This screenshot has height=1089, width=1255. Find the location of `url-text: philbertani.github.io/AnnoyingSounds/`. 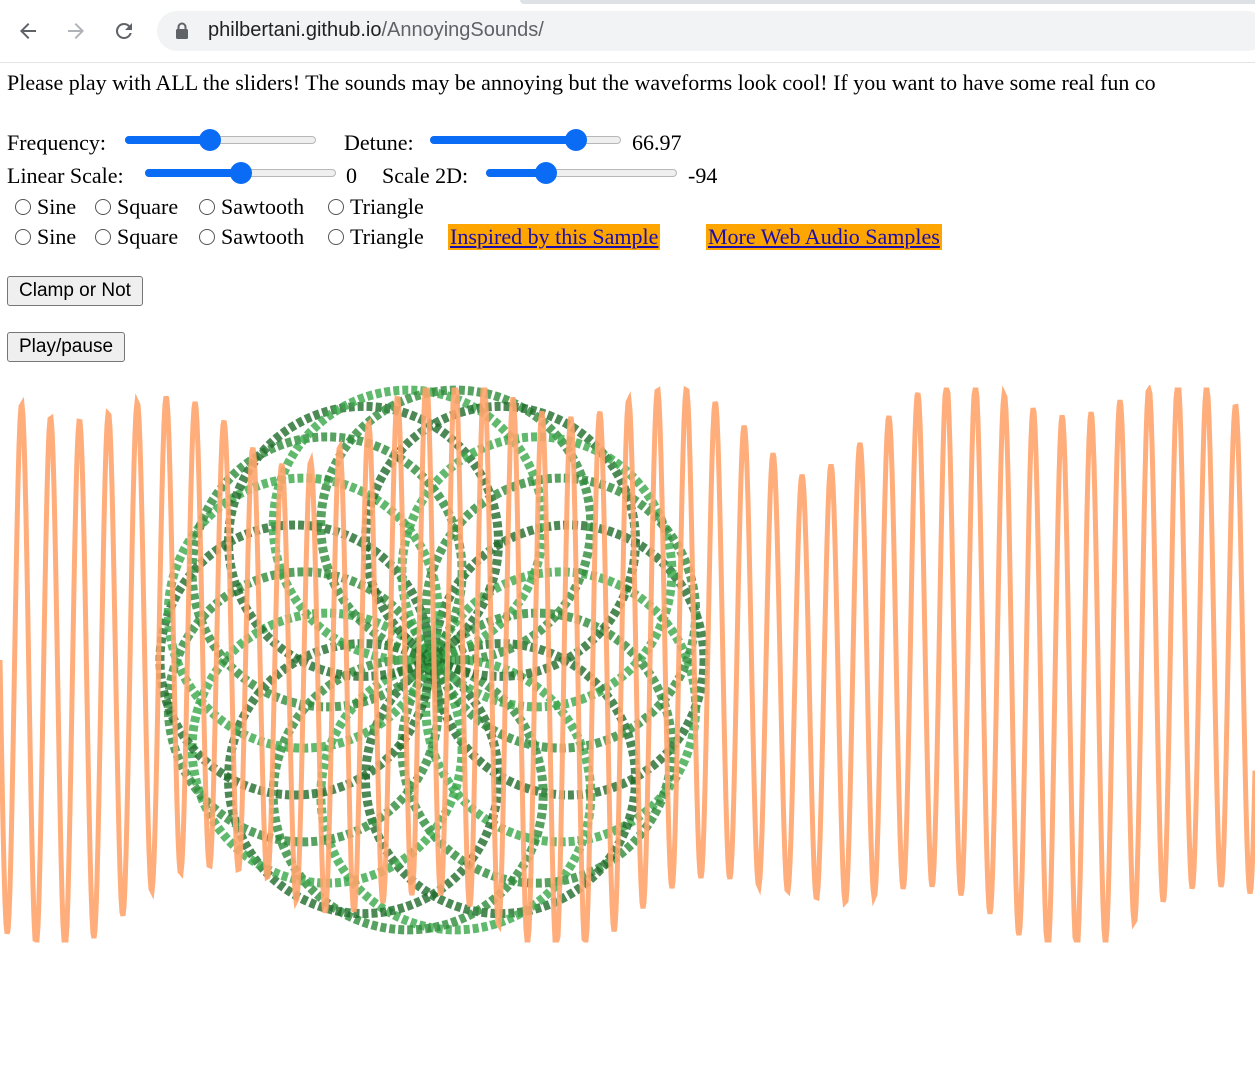

url-text: philbertani.github.io/AnnoyingSounds/ is located at coordinates (376, 30).